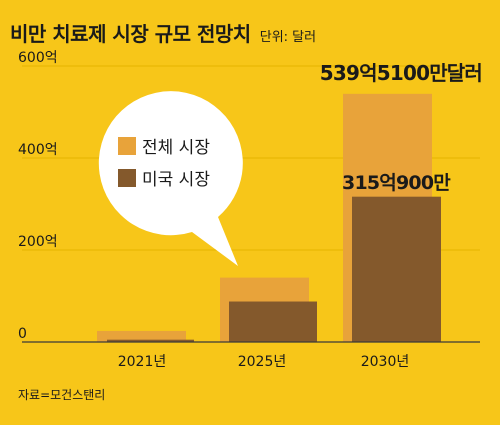  What do you see at coordinates (127, 178) in the screenshot?
I see `legend-swatch-us` at bounding box center [127, 178].